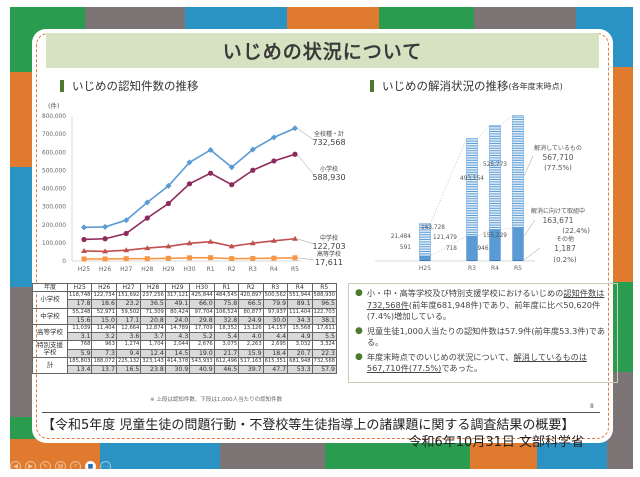  Describe the element at coordinates (226, 345) in the screenshot. I see `table-cell-count: 3,075` at that location.